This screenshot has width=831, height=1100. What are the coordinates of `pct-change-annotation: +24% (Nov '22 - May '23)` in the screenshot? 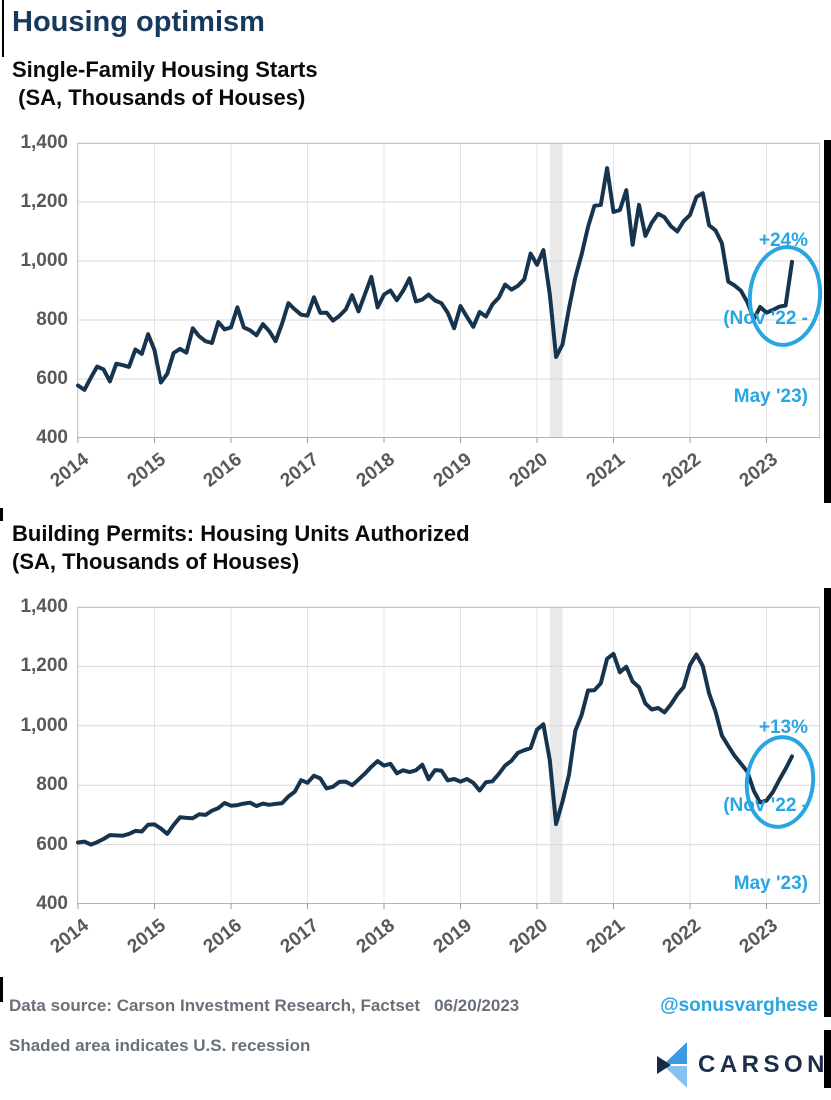 It's located at (765, 319).